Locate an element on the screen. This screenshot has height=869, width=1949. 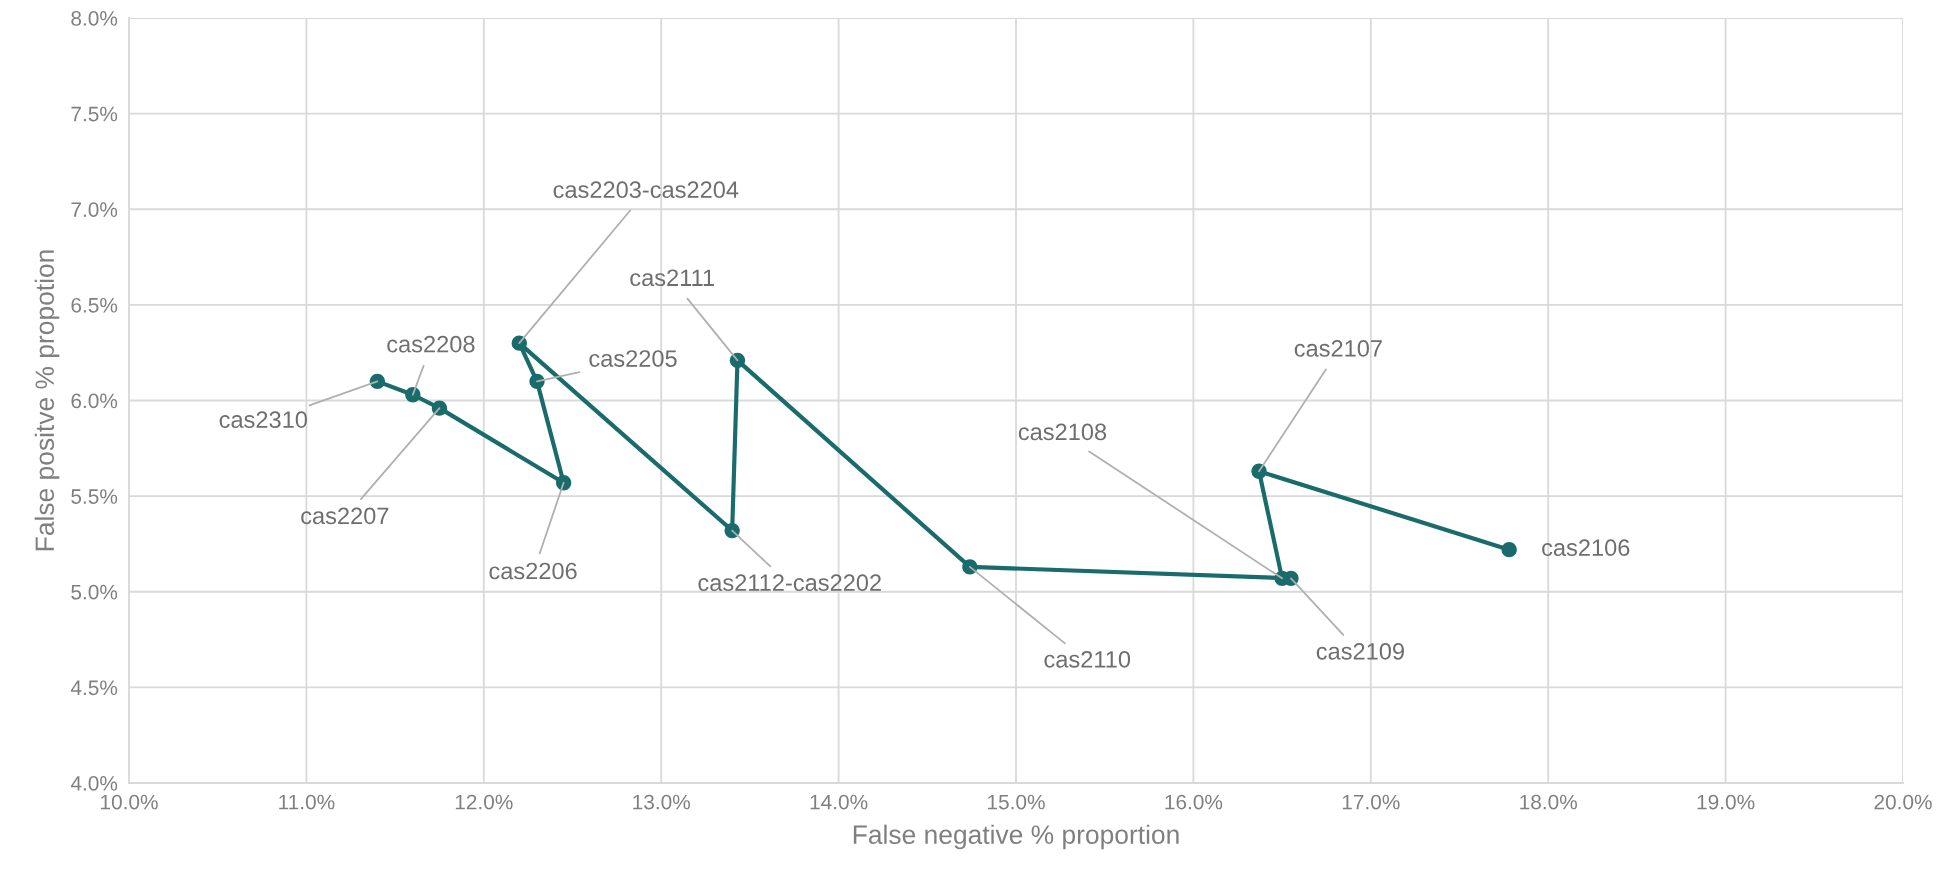
x-tick-label: 15.0% is located at coordinates (1016, 802).